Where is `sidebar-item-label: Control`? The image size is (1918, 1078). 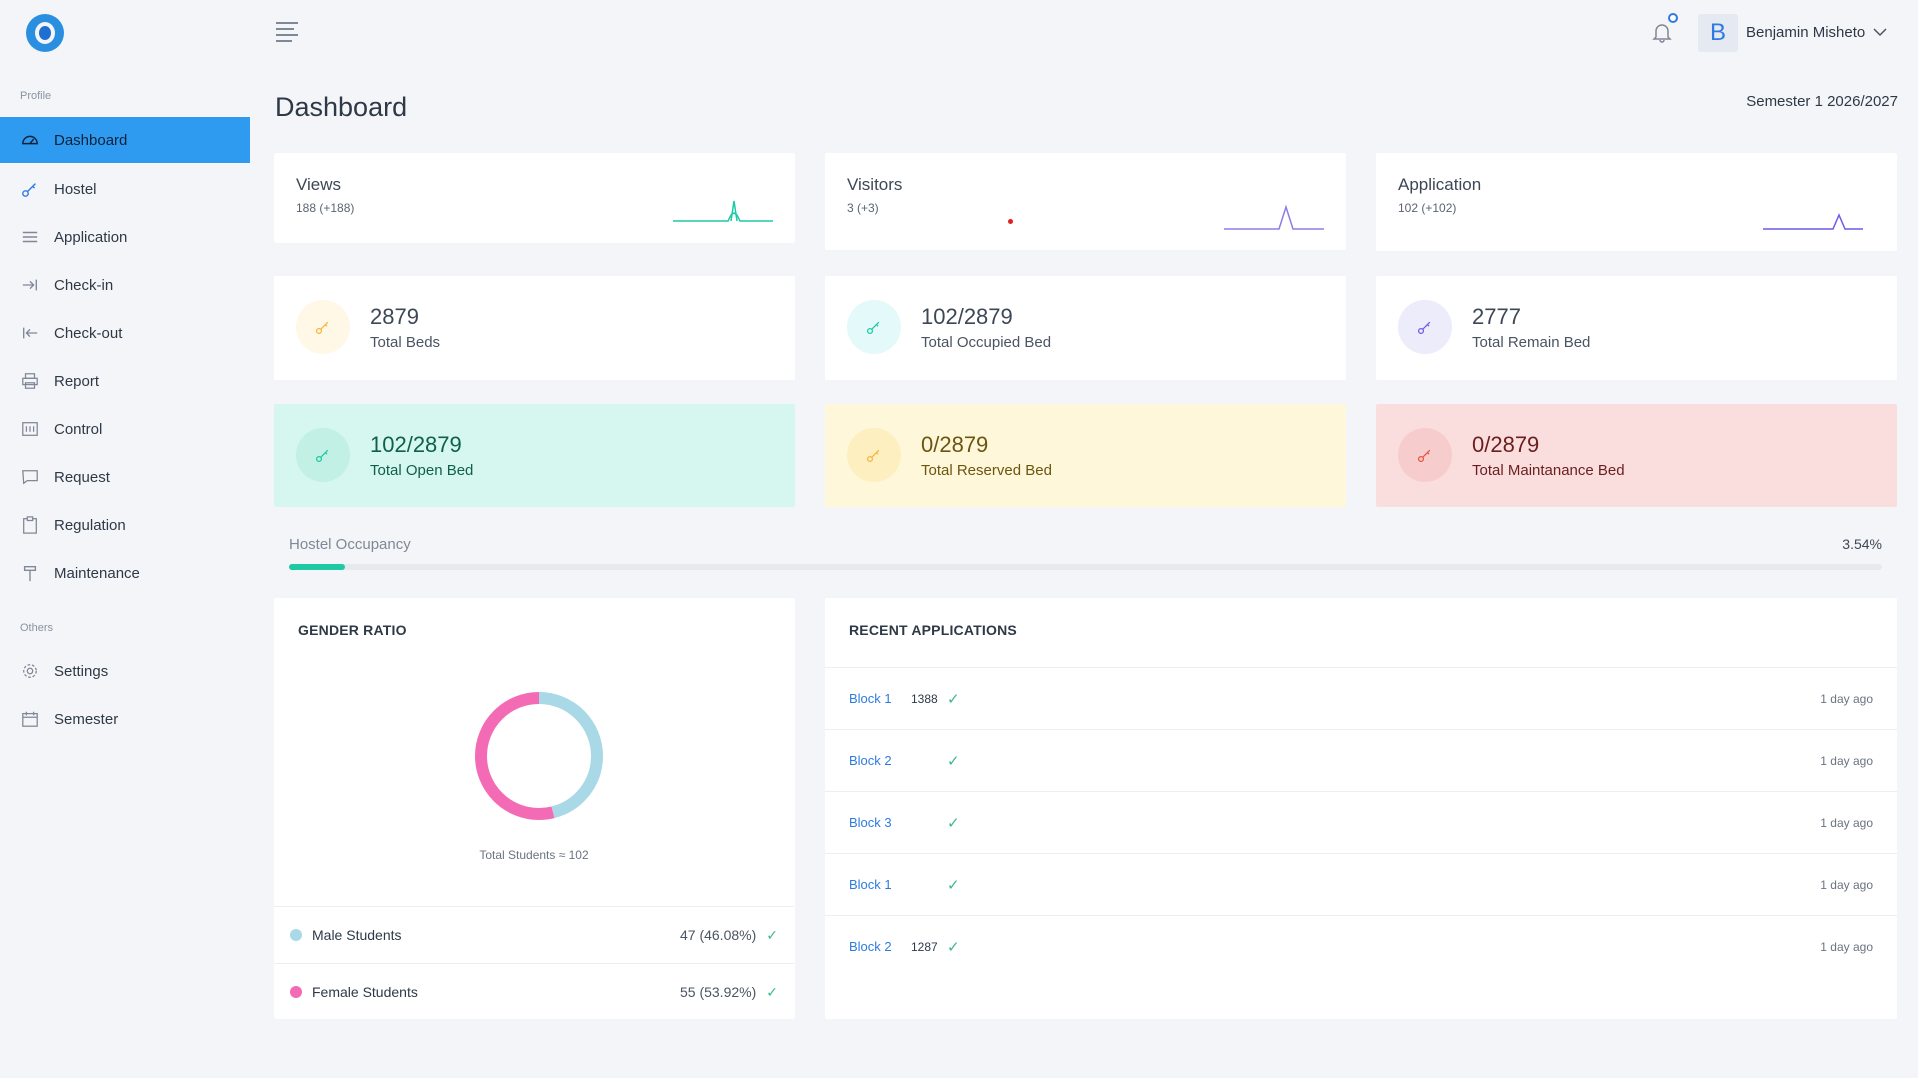
sidebar-item-label: Control is located at coordinates (78, 429).